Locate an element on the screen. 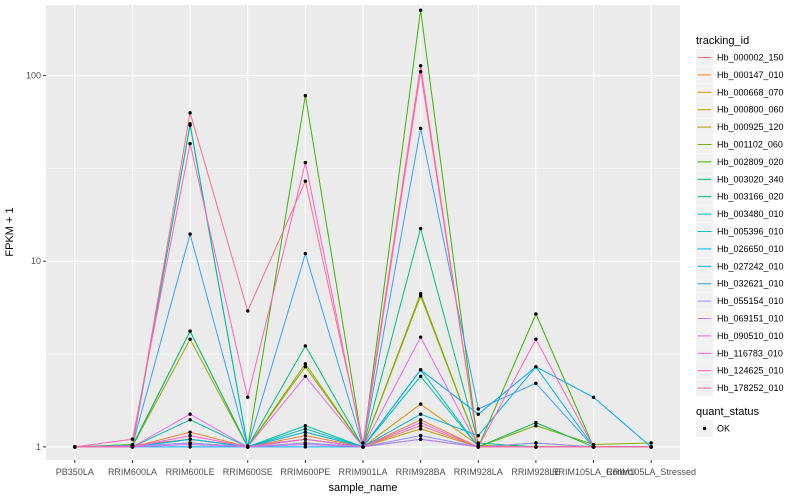 The height and width of the screenshot is (500, 800). x-tick-label: RRIM928BA is located at coordinates (421, 472).